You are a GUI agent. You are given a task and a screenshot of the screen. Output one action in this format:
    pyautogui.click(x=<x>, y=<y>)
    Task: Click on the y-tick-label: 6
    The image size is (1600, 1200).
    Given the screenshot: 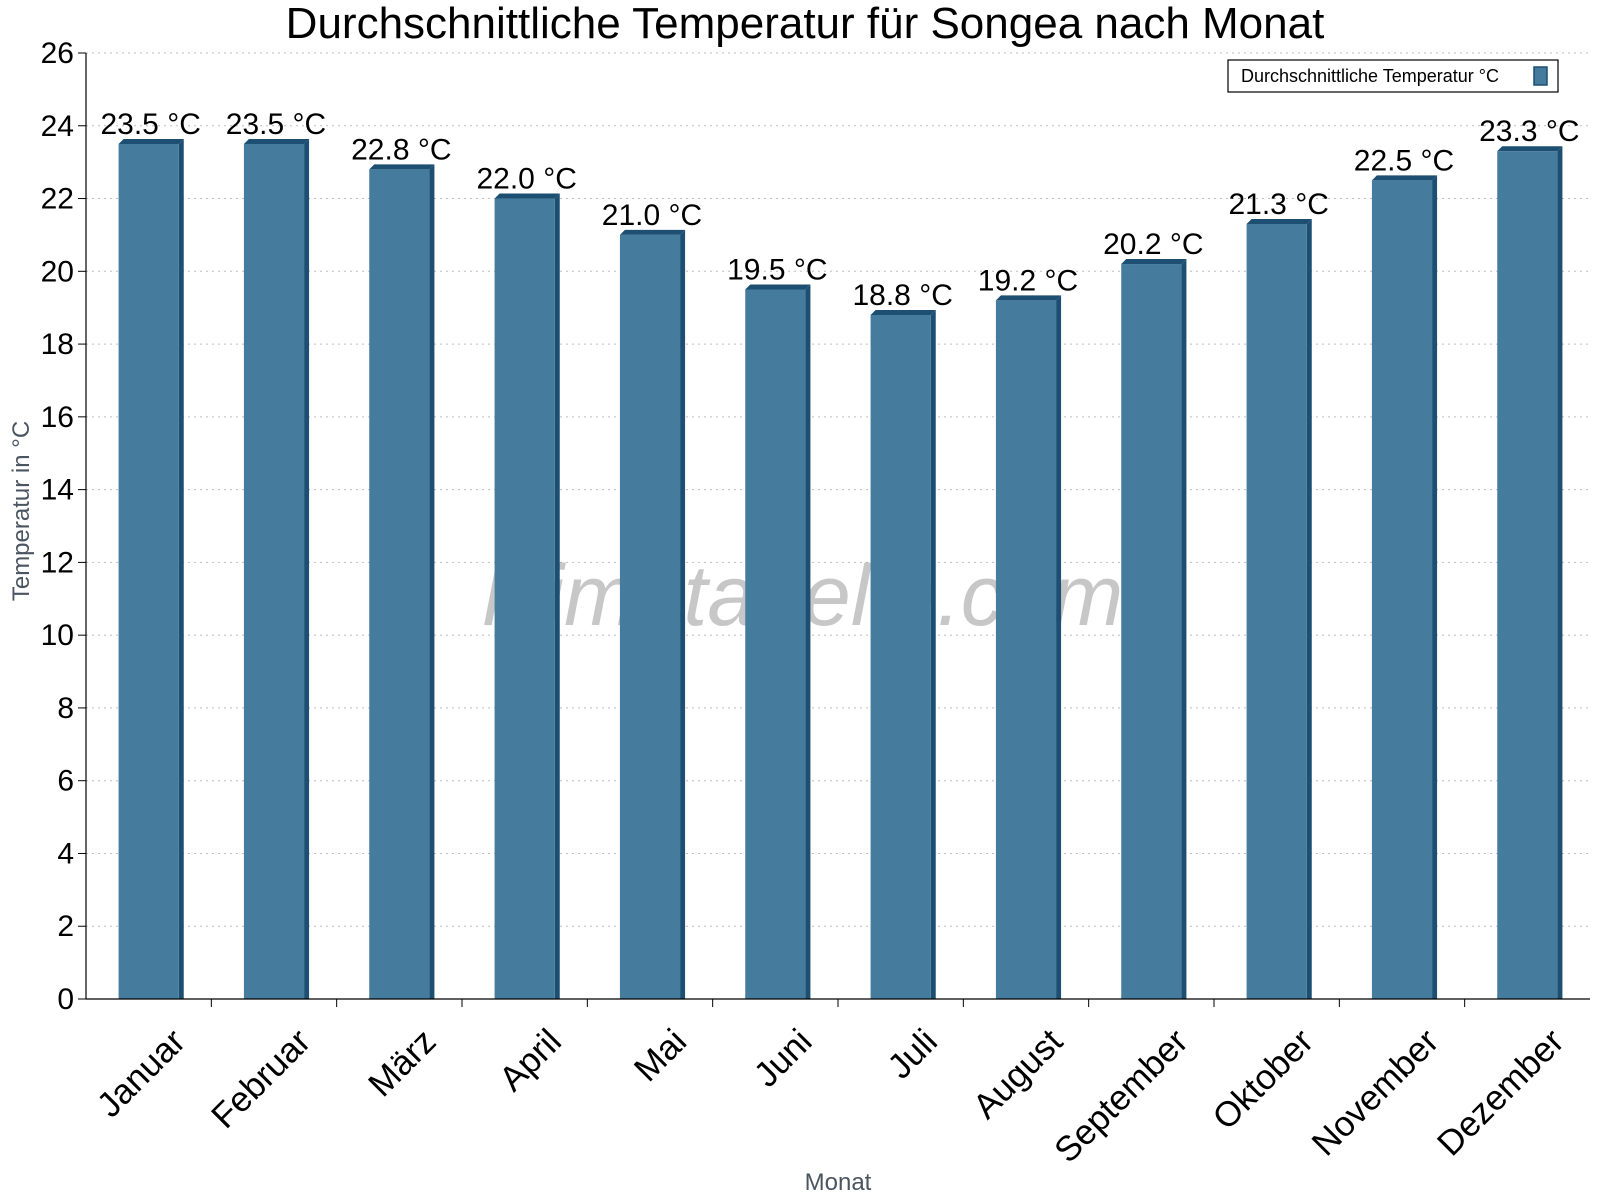 What is the action you would take?
    pyautogui.click(x=65, y=781)
    